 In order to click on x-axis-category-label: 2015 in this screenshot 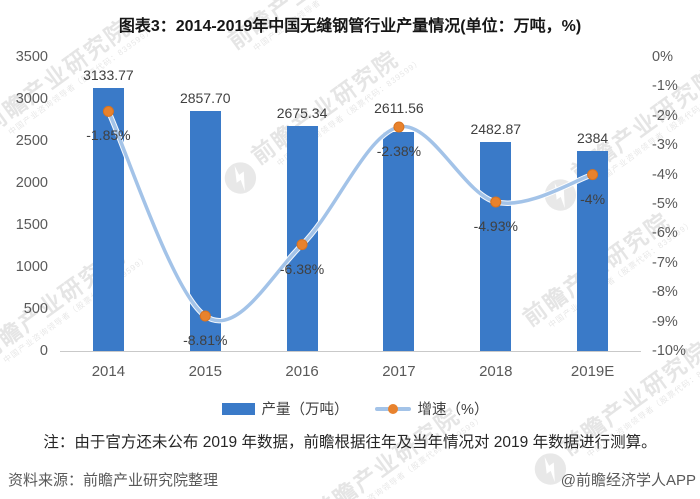, I will do `click(205, 371)`.